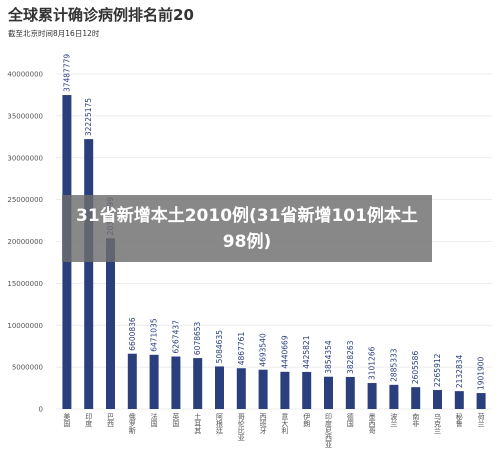 The width and height of the screenshot is (500, 458). Describe the element at coordinates (241, 427) in the screenshot. I see `x-tick-label: 哥伦比亚` at that location.